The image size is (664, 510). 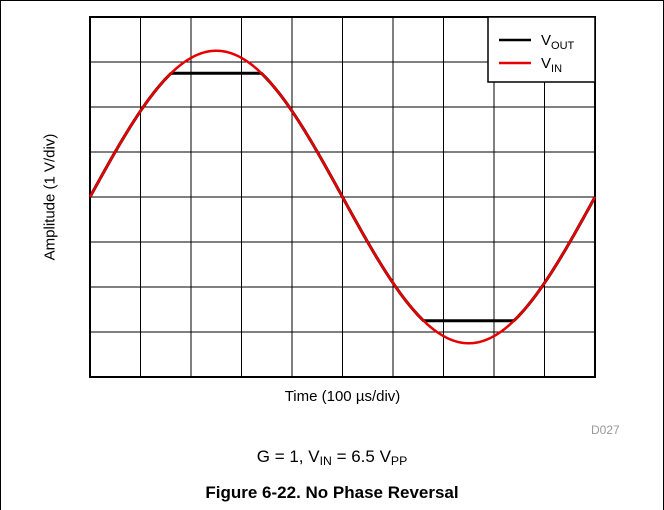 I want to click on legend: VOUT VIN, so click(x=541, y=49).